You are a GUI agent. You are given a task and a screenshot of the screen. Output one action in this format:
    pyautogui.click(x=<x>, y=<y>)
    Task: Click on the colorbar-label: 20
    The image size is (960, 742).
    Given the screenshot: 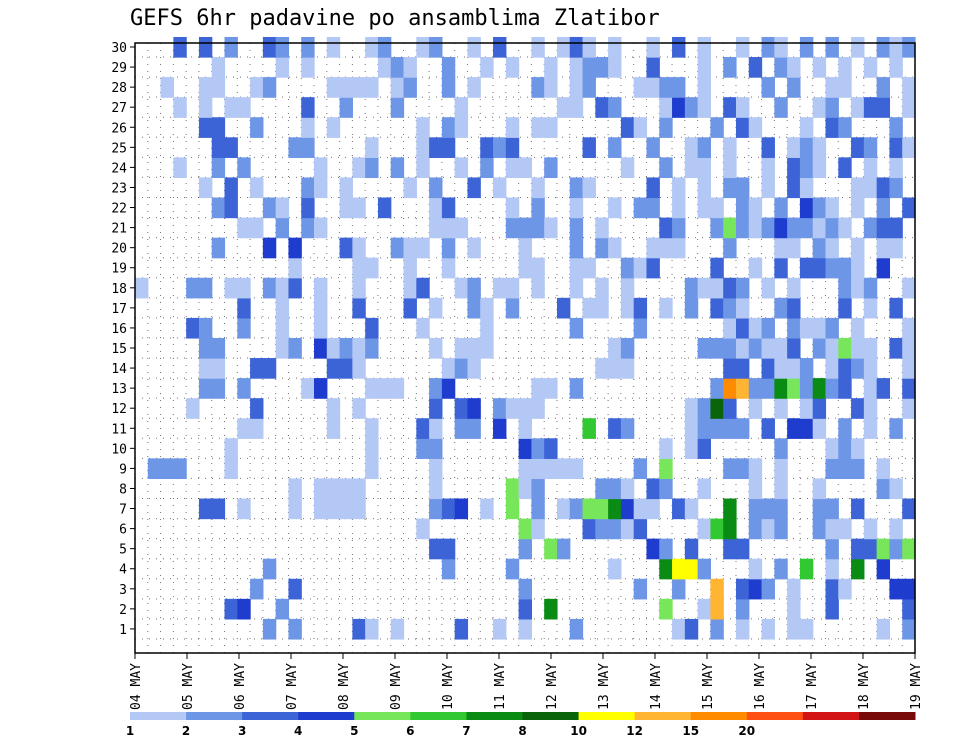 What is the action you would take?
    pyautogui.click(x=746, y=731)
    